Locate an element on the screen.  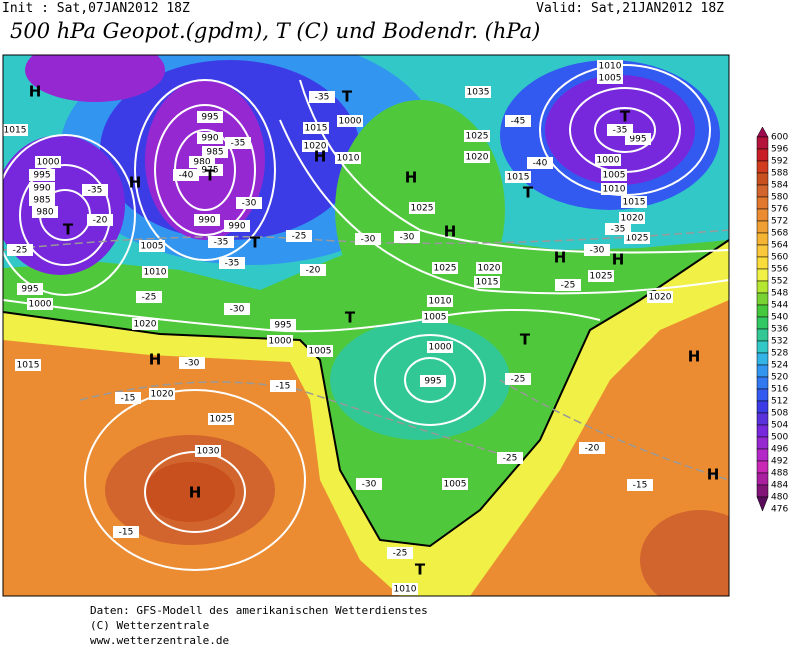
isobar-label: 1025 is located at coordinates (637, 239).